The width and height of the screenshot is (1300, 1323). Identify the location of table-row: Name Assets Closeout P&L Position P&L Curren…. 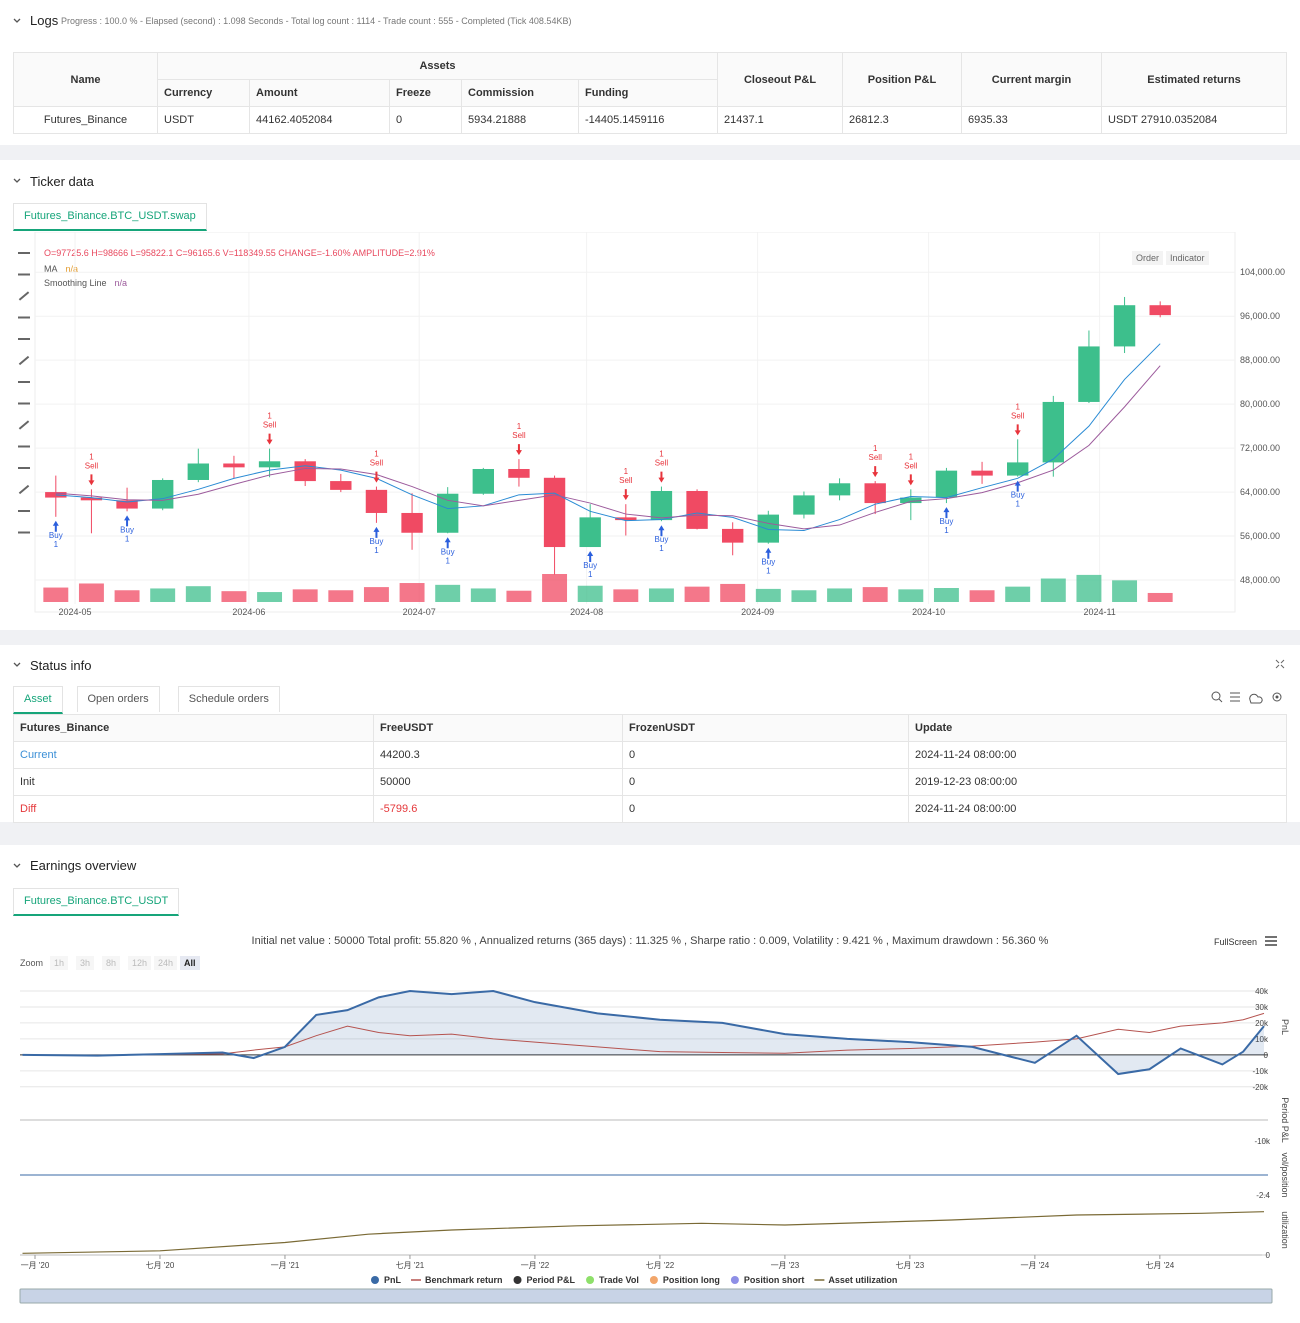
(650, 79).